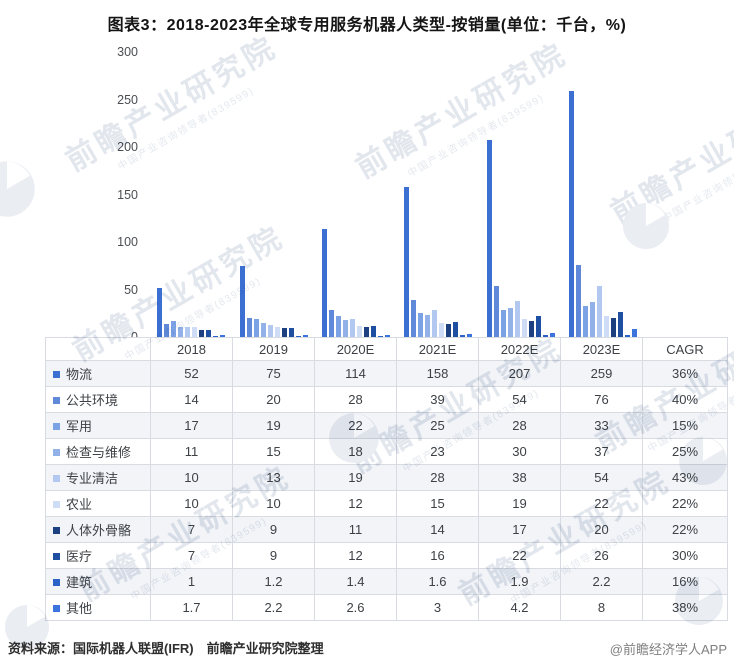 This screenshot has height=665, width=734. I want to click on table-cell: 259, so click(601, 373).